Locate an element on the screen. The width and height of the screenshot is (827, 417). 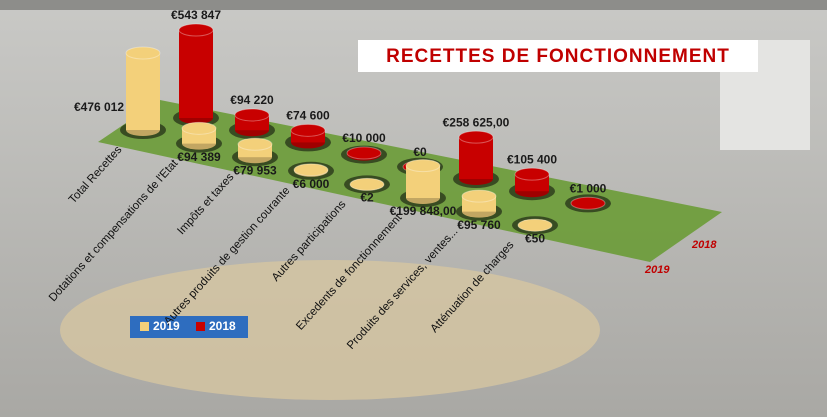
value-label: €50 is located at coordinates (535, 238).